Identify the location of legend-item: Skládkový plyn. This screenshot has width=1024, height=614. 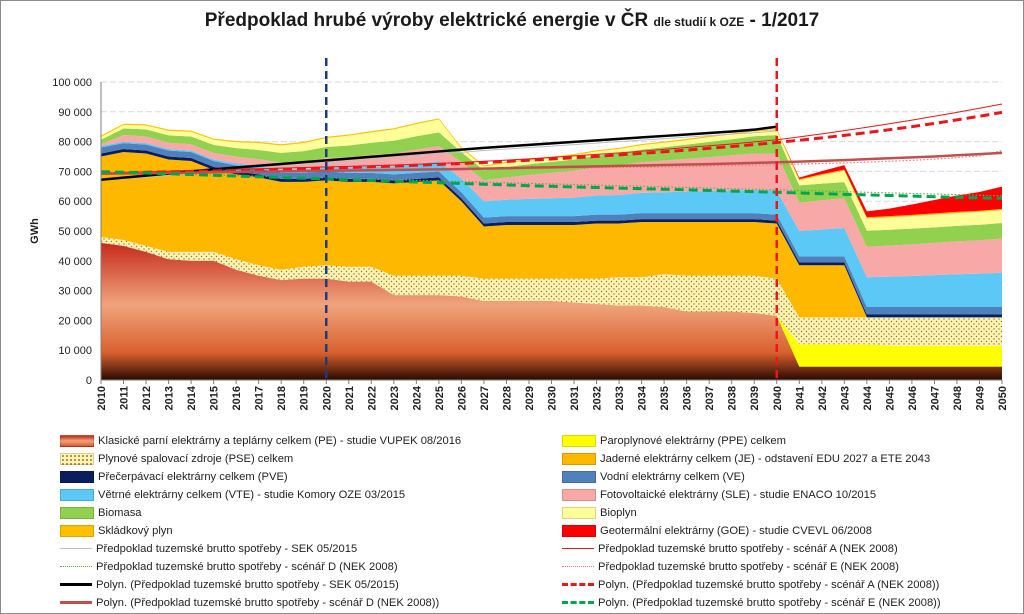
(116, 530).